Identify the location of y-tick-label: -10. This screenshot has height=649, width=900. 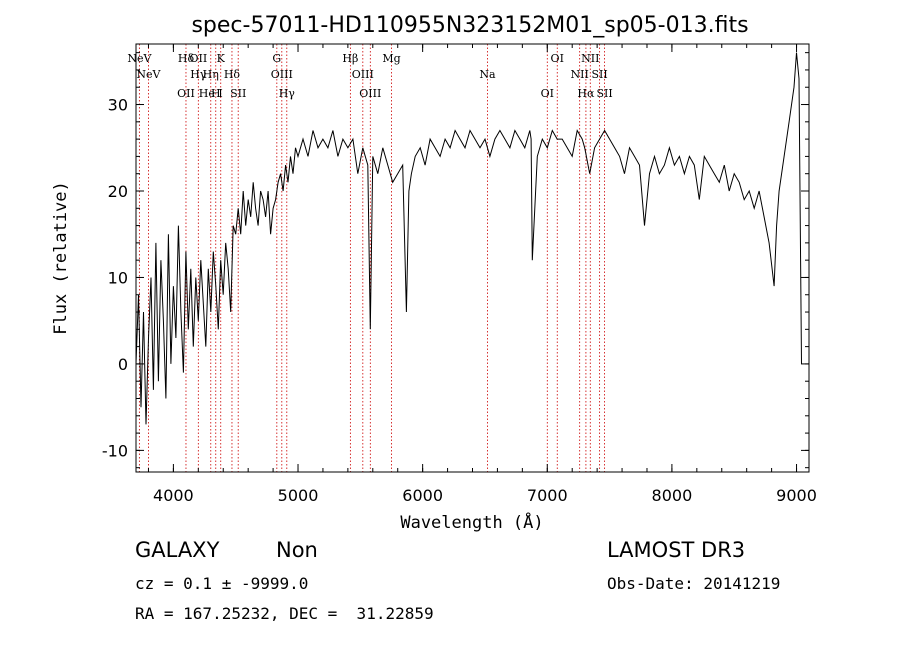
(115, 450).